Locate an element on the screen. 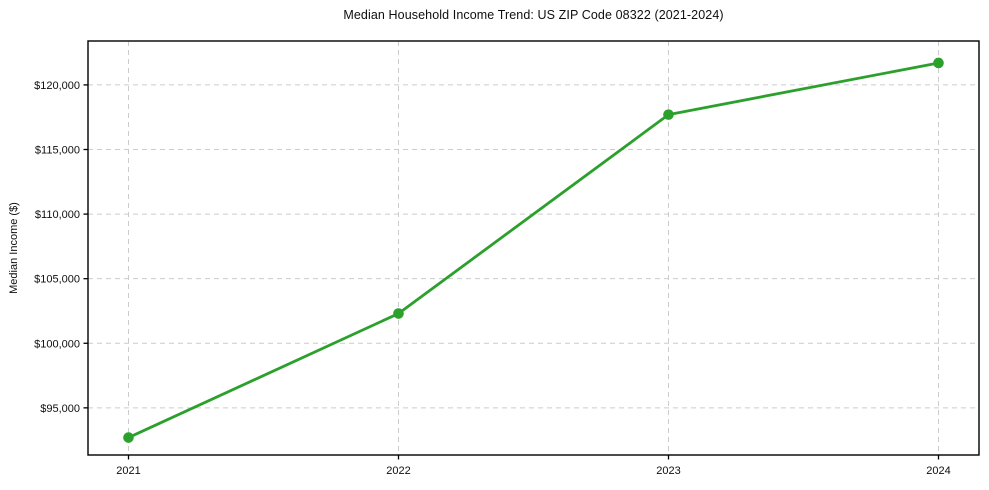  x-tick-label: 2022 is located at coordinates (398, 471).